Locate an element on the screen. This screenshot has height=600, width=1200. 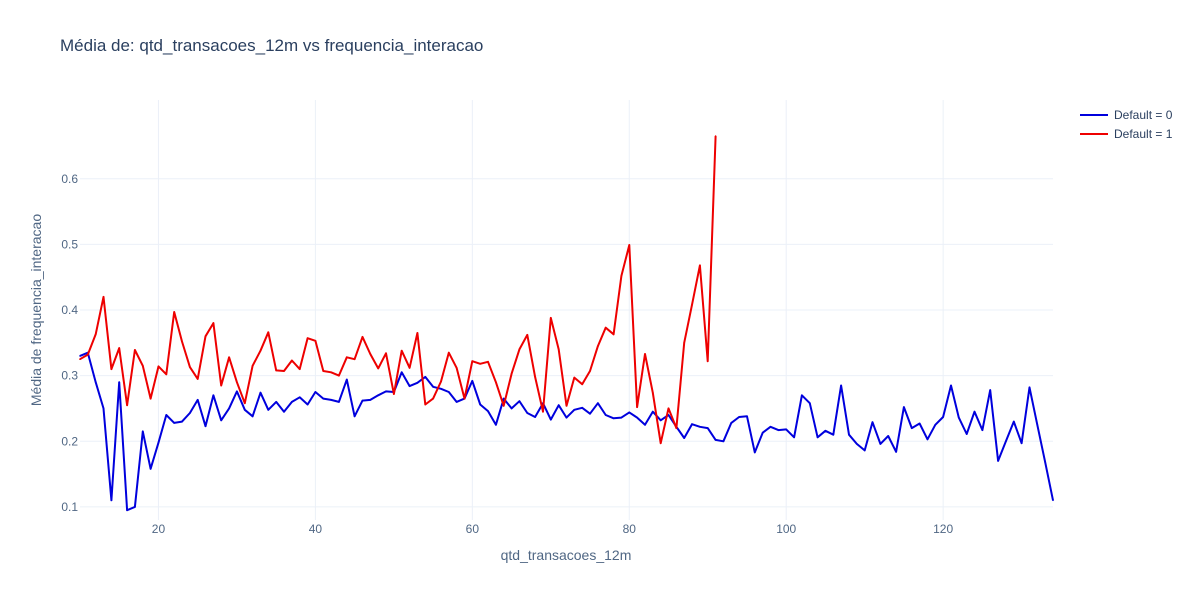
y-tick-label: 0.6 is located at coordinates (69, 179).